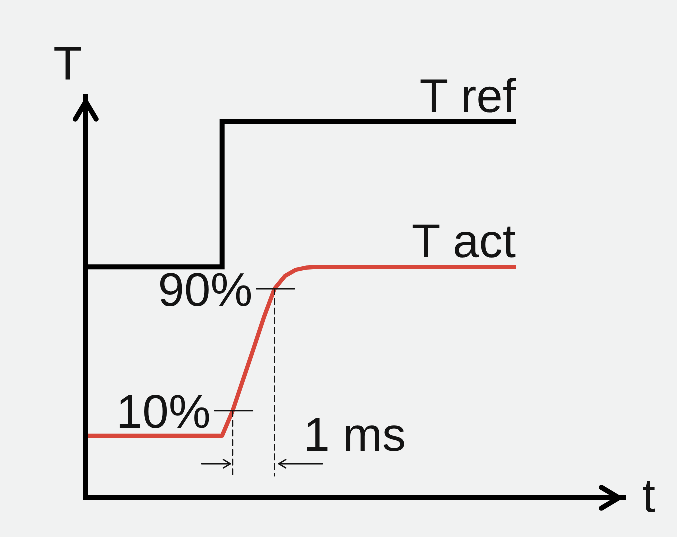 Image resolution: width=677 pixels, height=537 pixels. Describe the element at coordinates (206, 290) in the screenshot. I see `annotation: 90%` at that location.